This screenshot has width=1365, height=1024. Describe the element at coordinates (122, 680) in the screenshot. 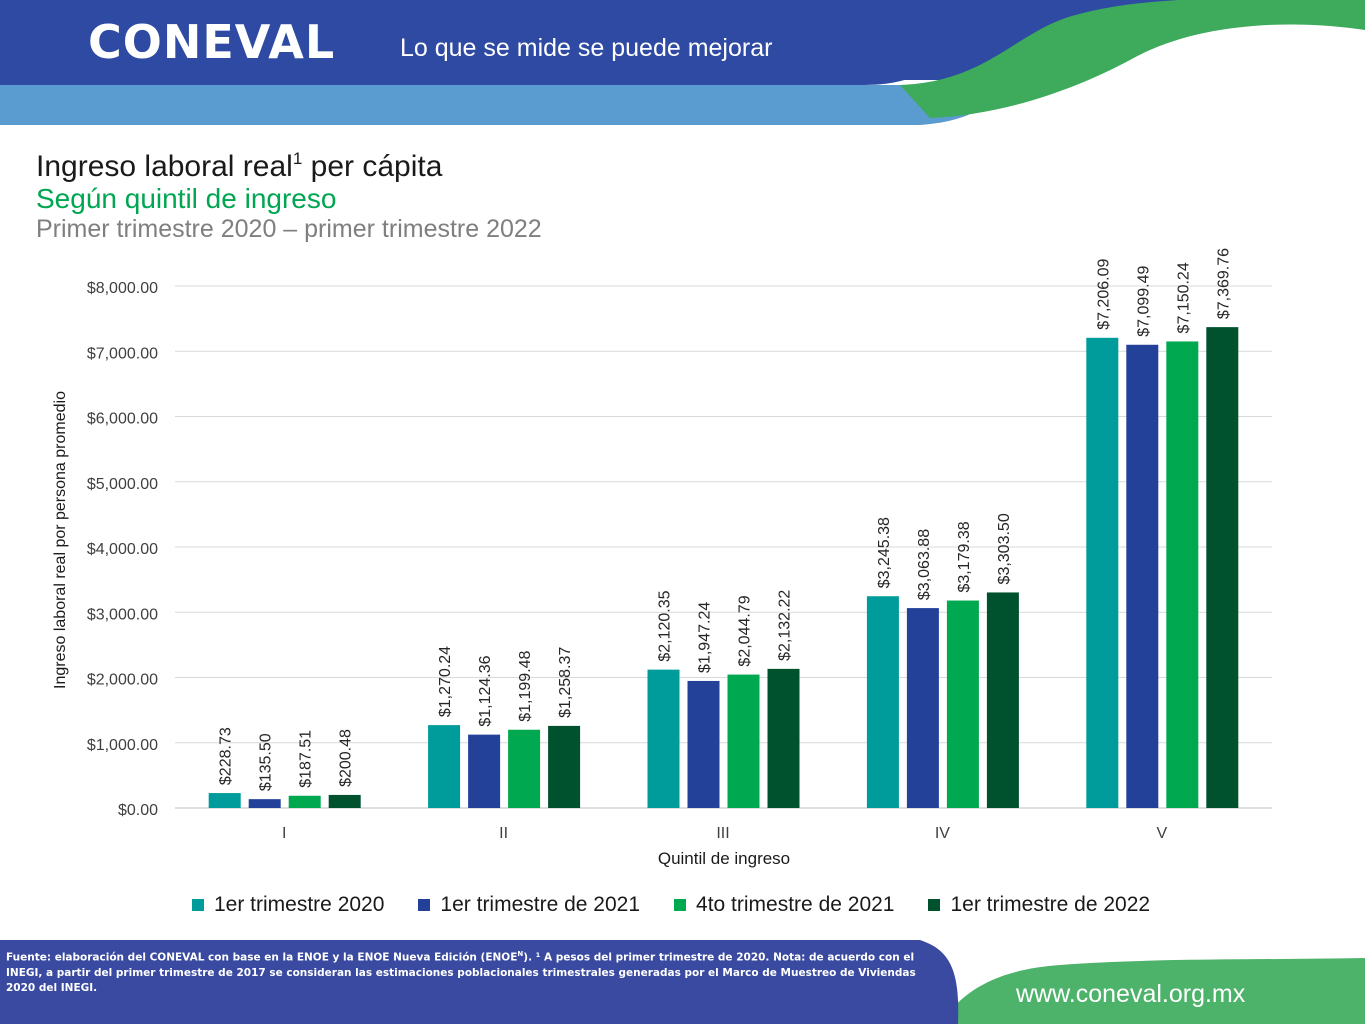

I see `y-tick-label: $2,000.00` at that location.